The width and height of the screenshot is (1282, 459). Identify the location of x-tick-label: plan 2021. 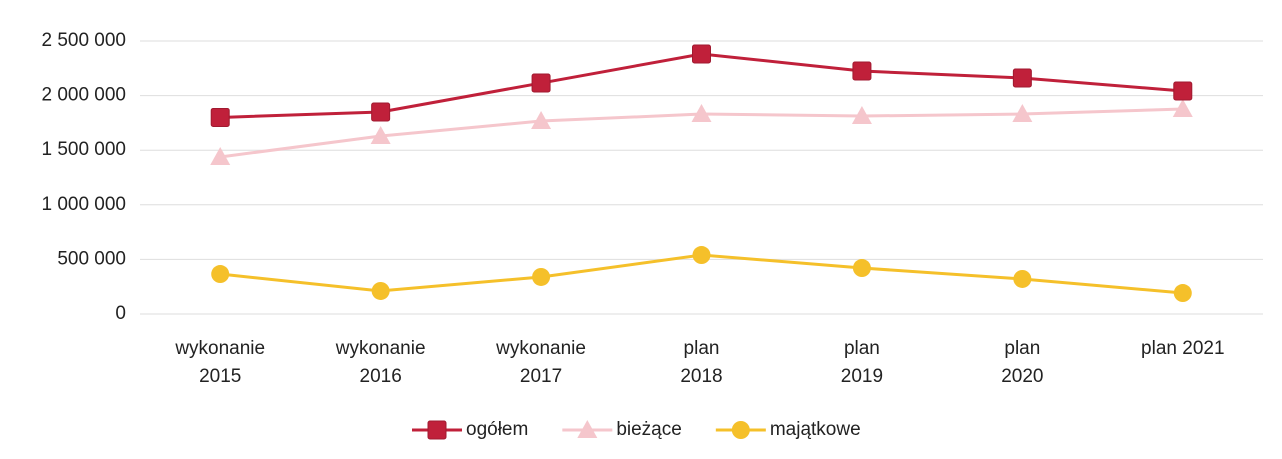
(1182, 348).